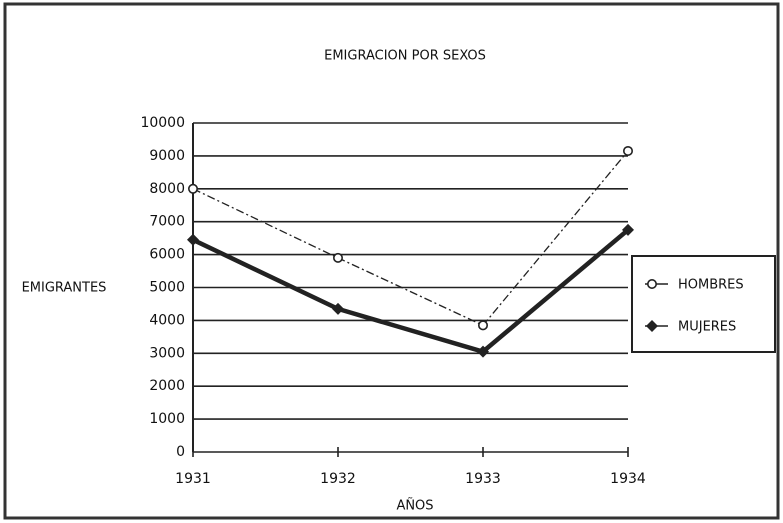 The width and height of the screenshot is (783, 523). I want to click on legend: HOMBRES MUJERES, so click(703, 304).